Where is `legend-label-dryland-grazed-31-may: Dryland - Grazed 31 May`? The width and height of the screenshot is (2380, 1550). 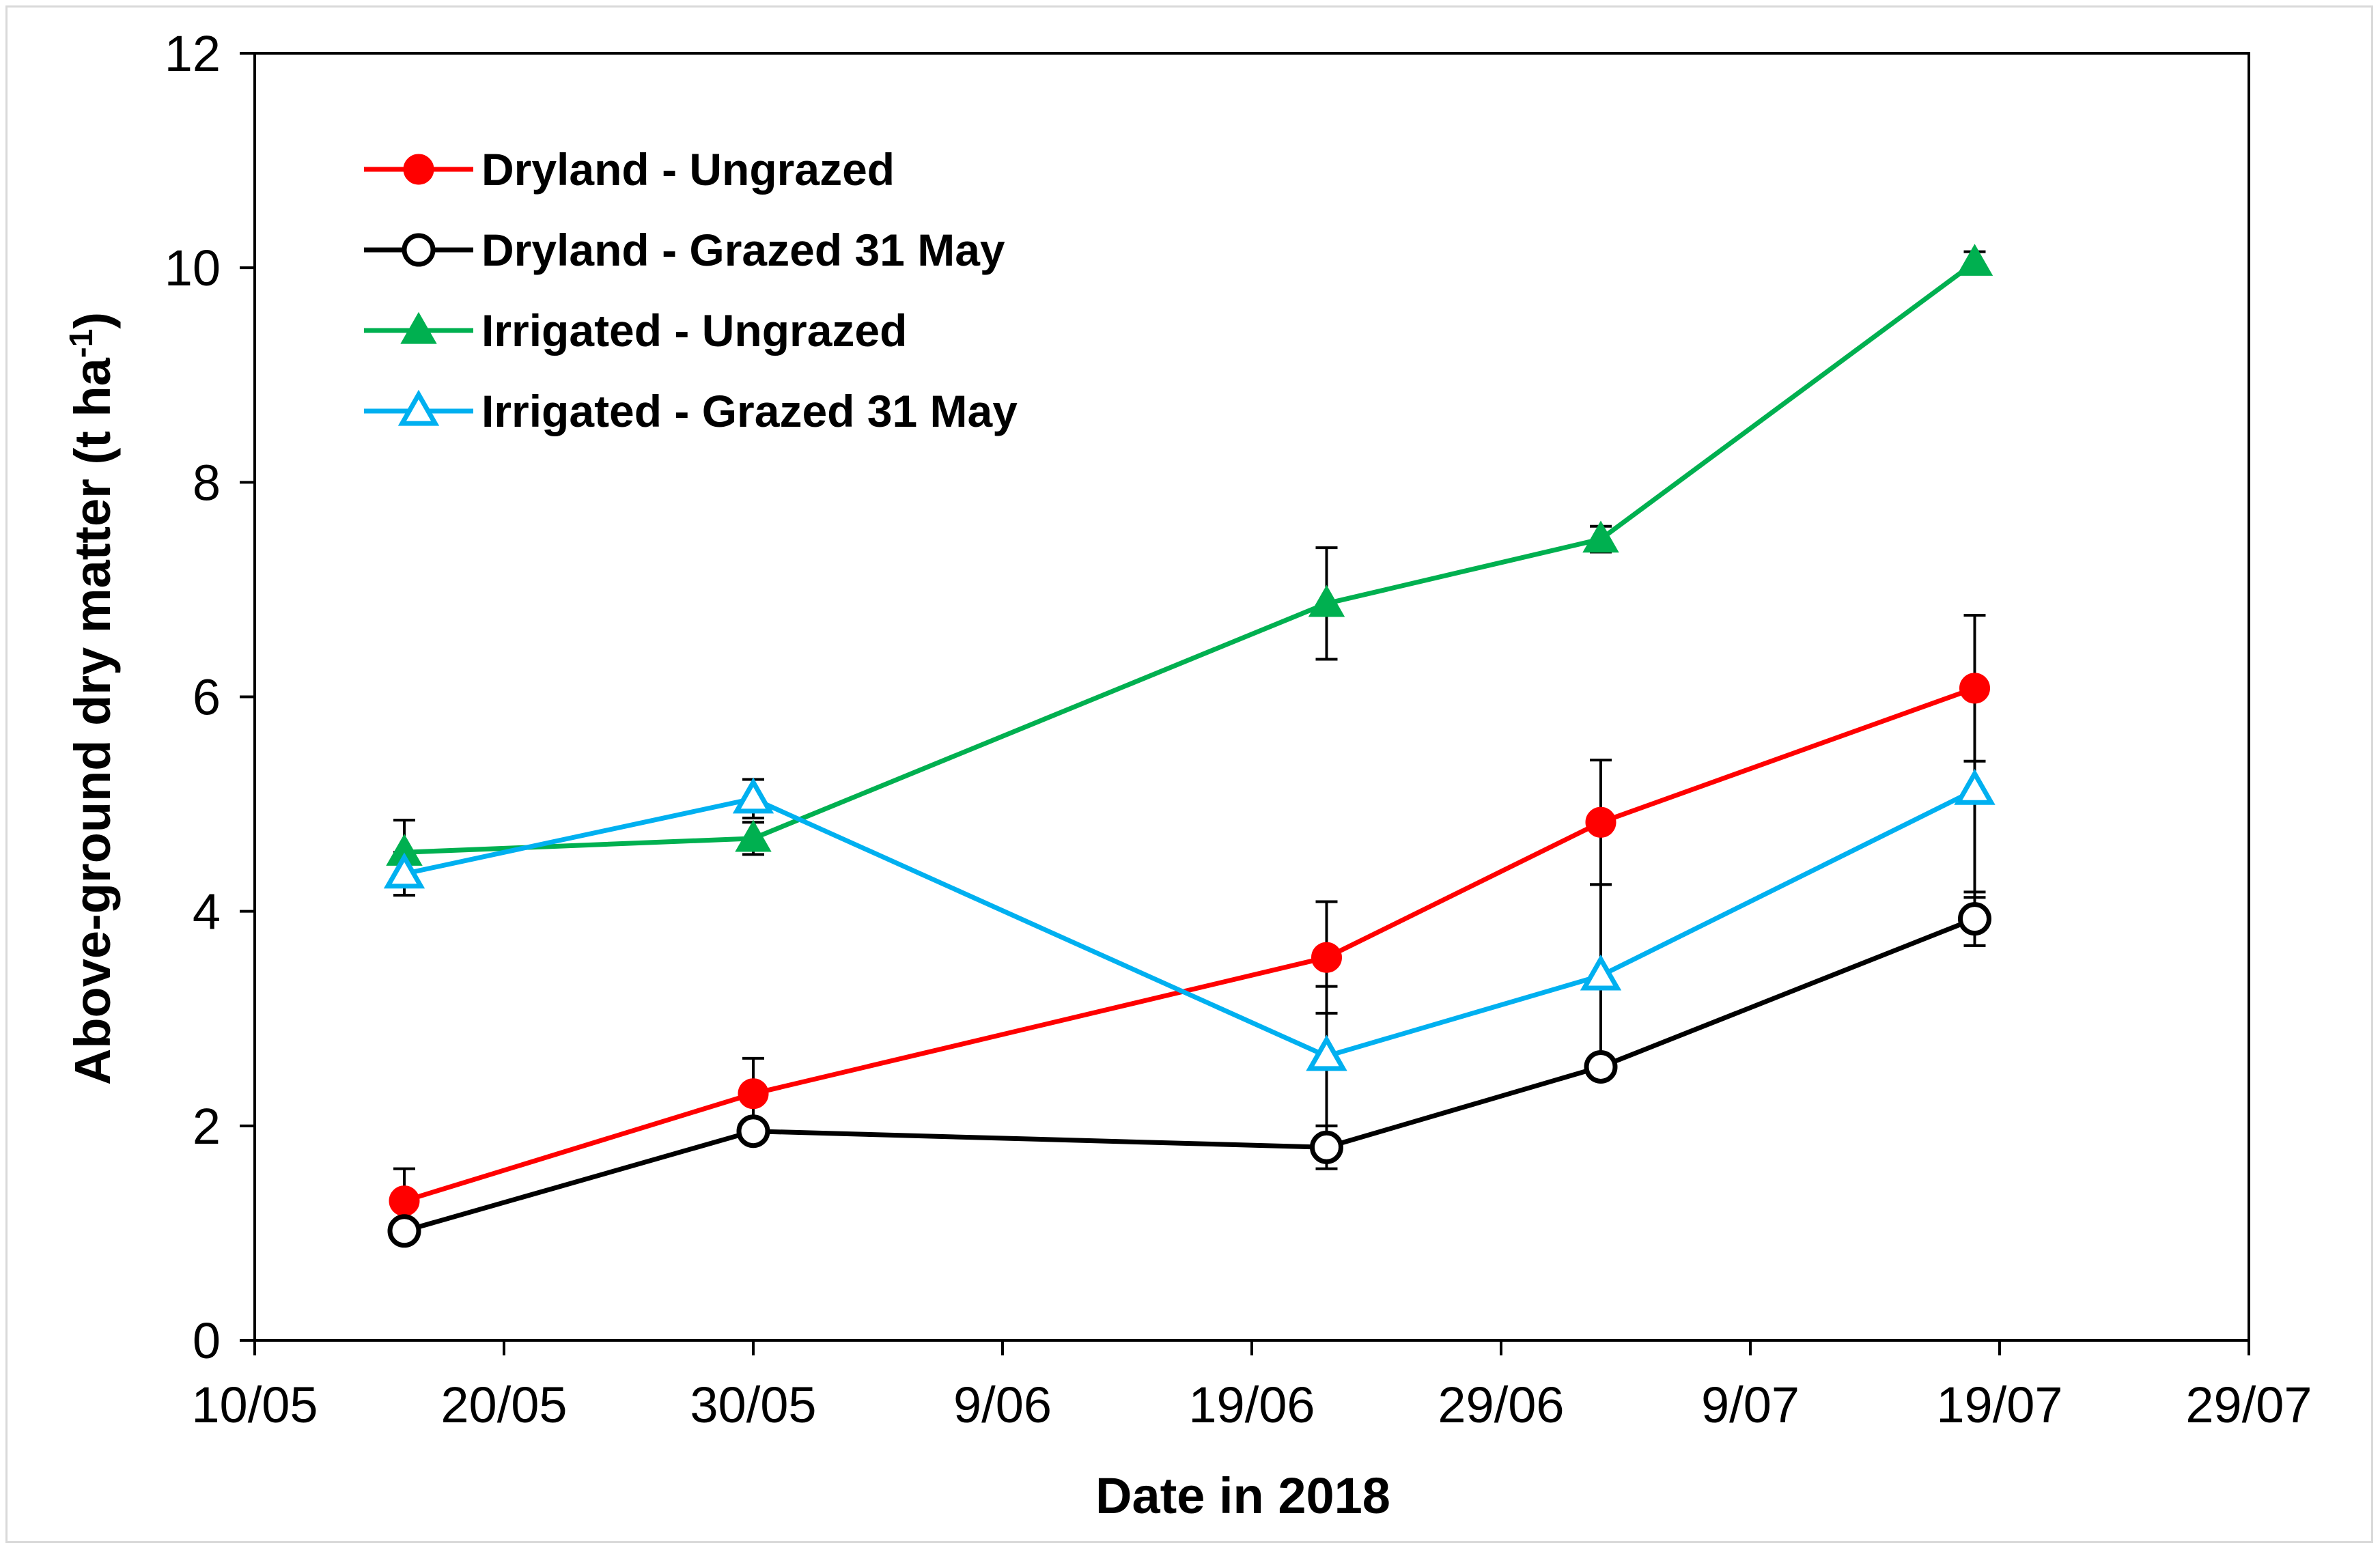
legend-label-dryland-grazed-31-may: Dryland - Grazed 31 May is located at coordinates (743, 250).